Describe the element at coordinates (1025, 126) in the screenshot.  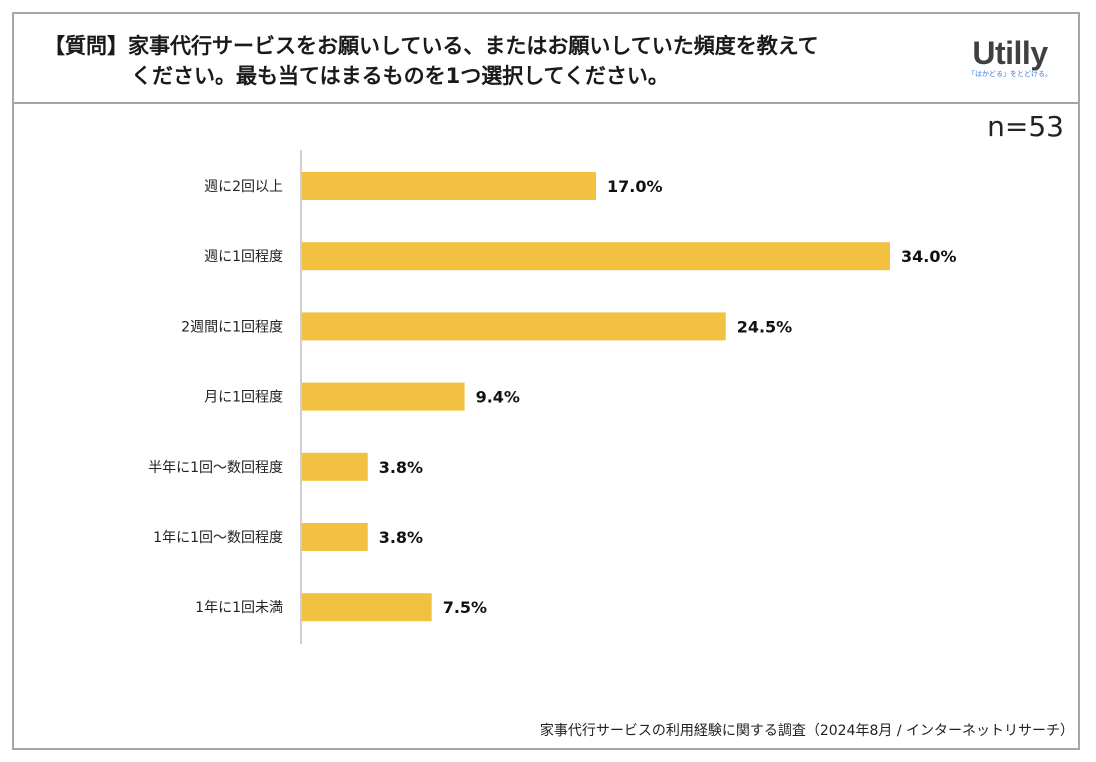
I see `sample-size: n=53` at that location.